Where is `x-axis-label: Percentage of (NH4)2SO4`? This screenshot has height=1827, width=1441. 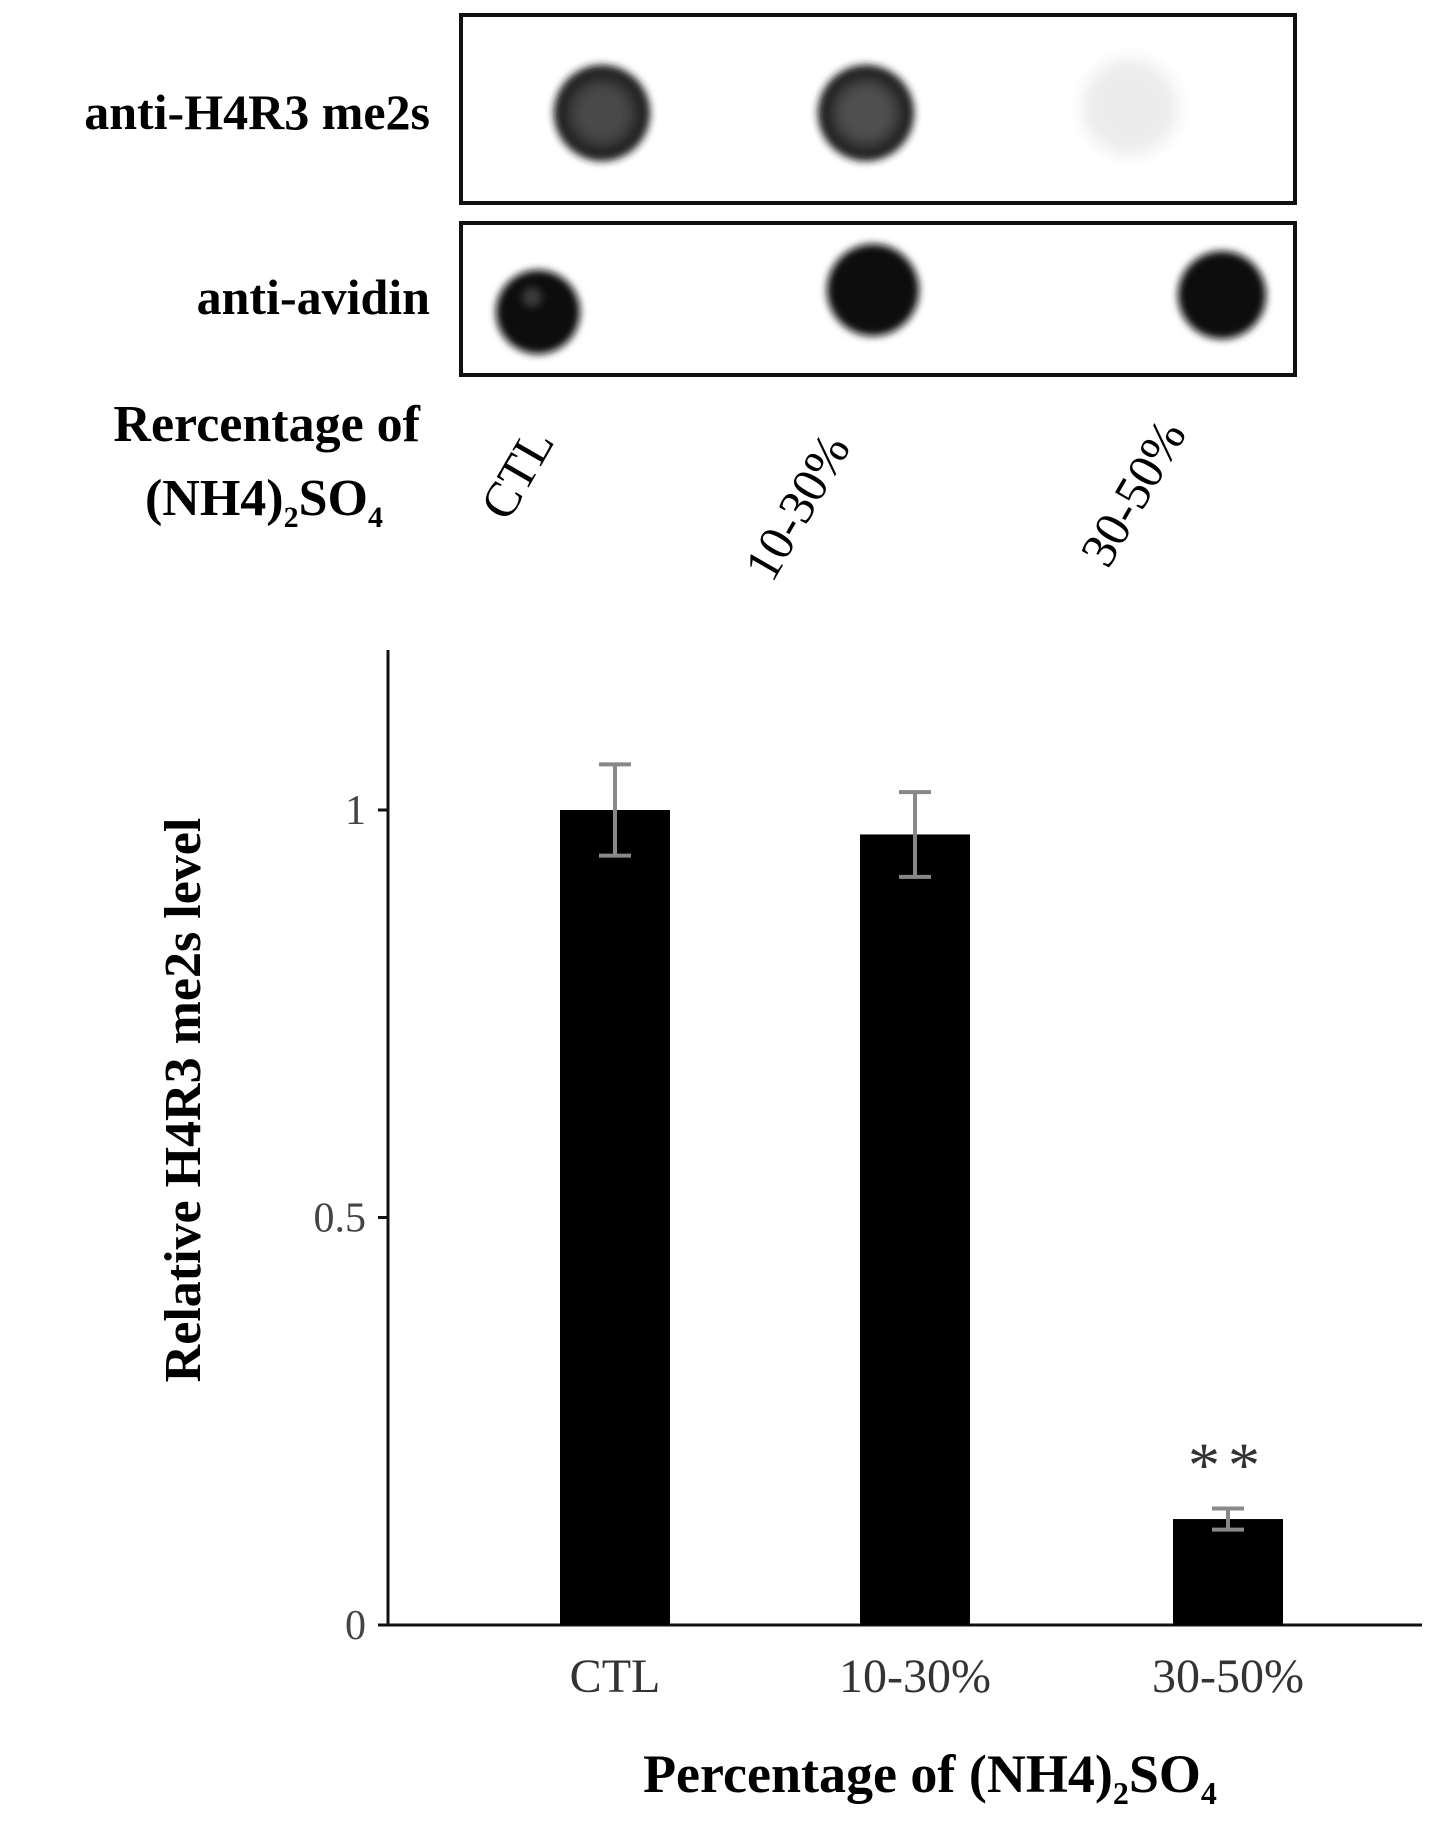
x-axis-label: Percentage of (NH4)2SO4 is located at coordinates (930, 1777).